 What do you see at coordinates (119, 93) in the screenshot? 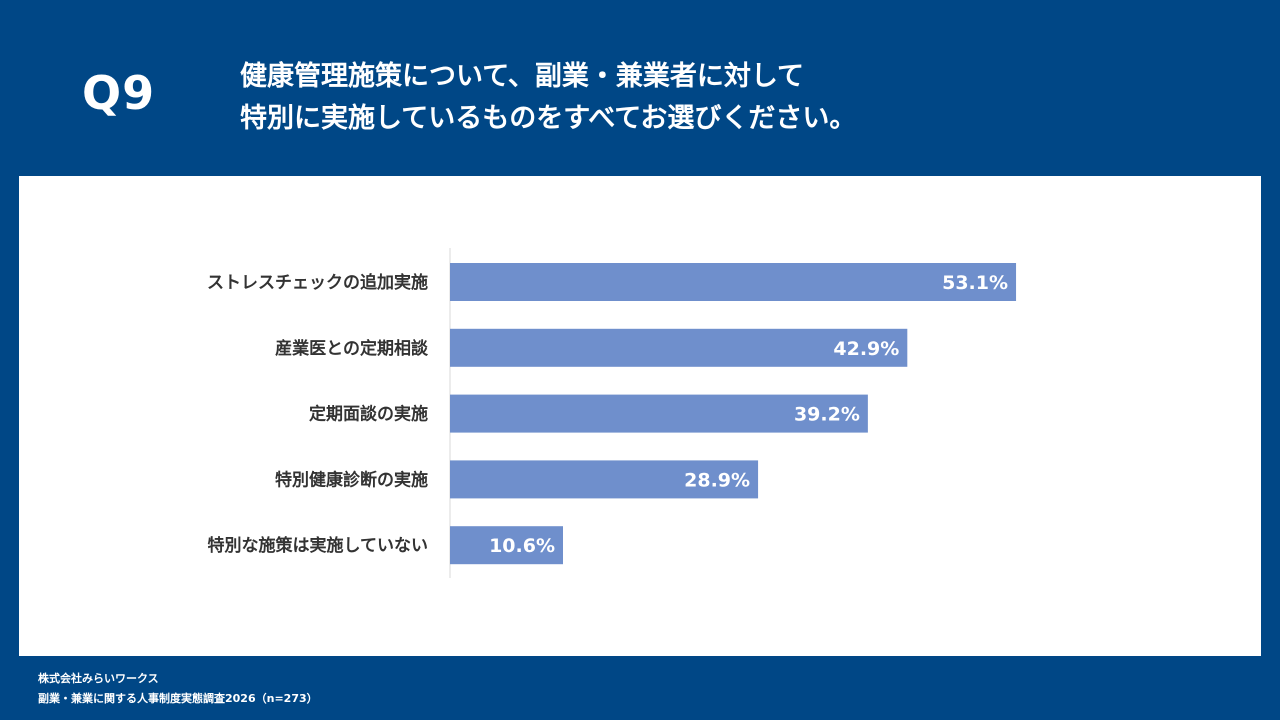
I see `question-number: Q9` at bounding box center [119, 93].